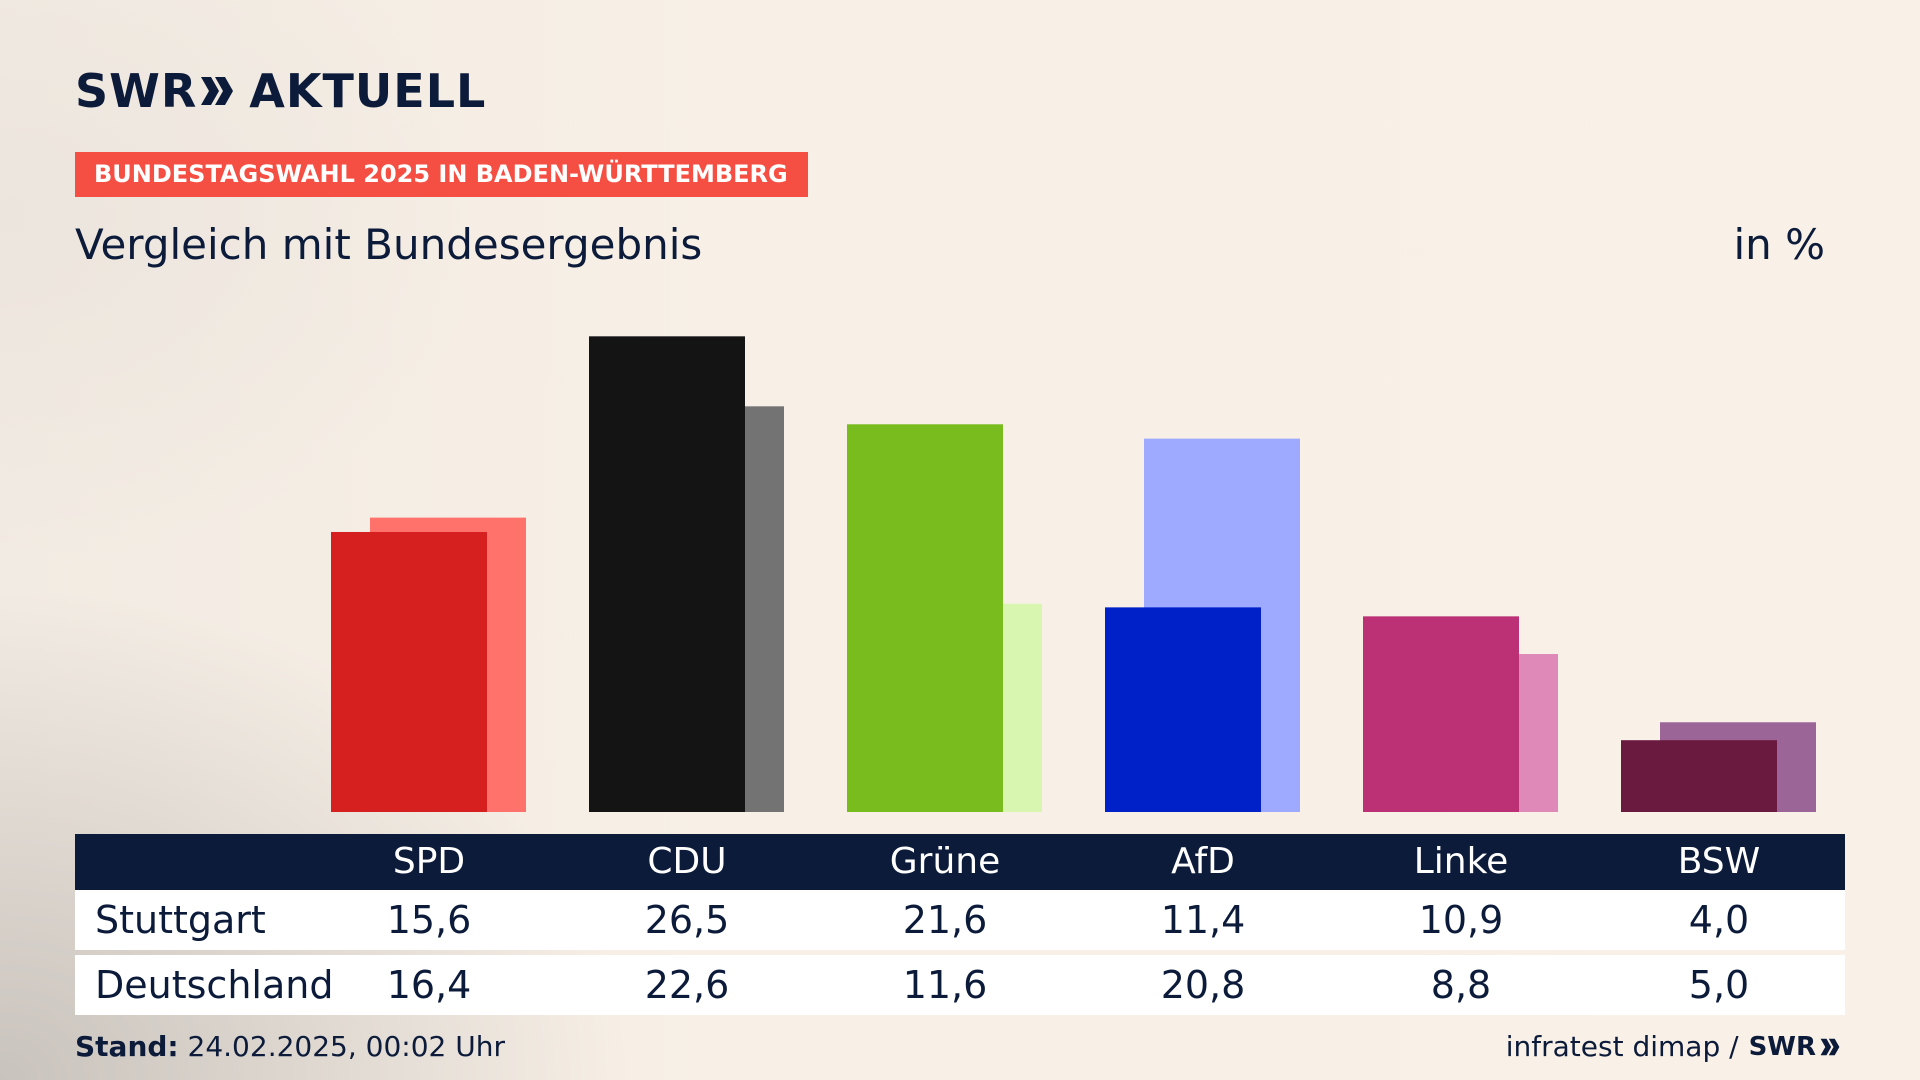 This screenshot has width=1920, height=1080. What do you see at coordinates (136, 91) in the screenshot?
I see `logo-swr-text: SWR` at bounding box center [136, 91].